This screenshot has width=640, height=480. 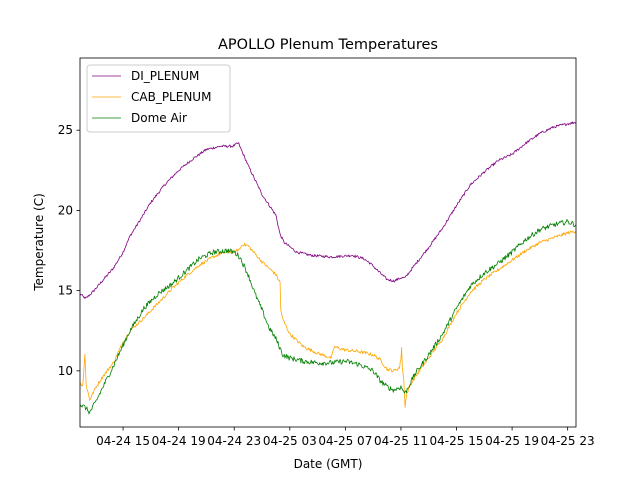 I want to click on x-tick-label: 04-24 23, so click(x=234, y=441).